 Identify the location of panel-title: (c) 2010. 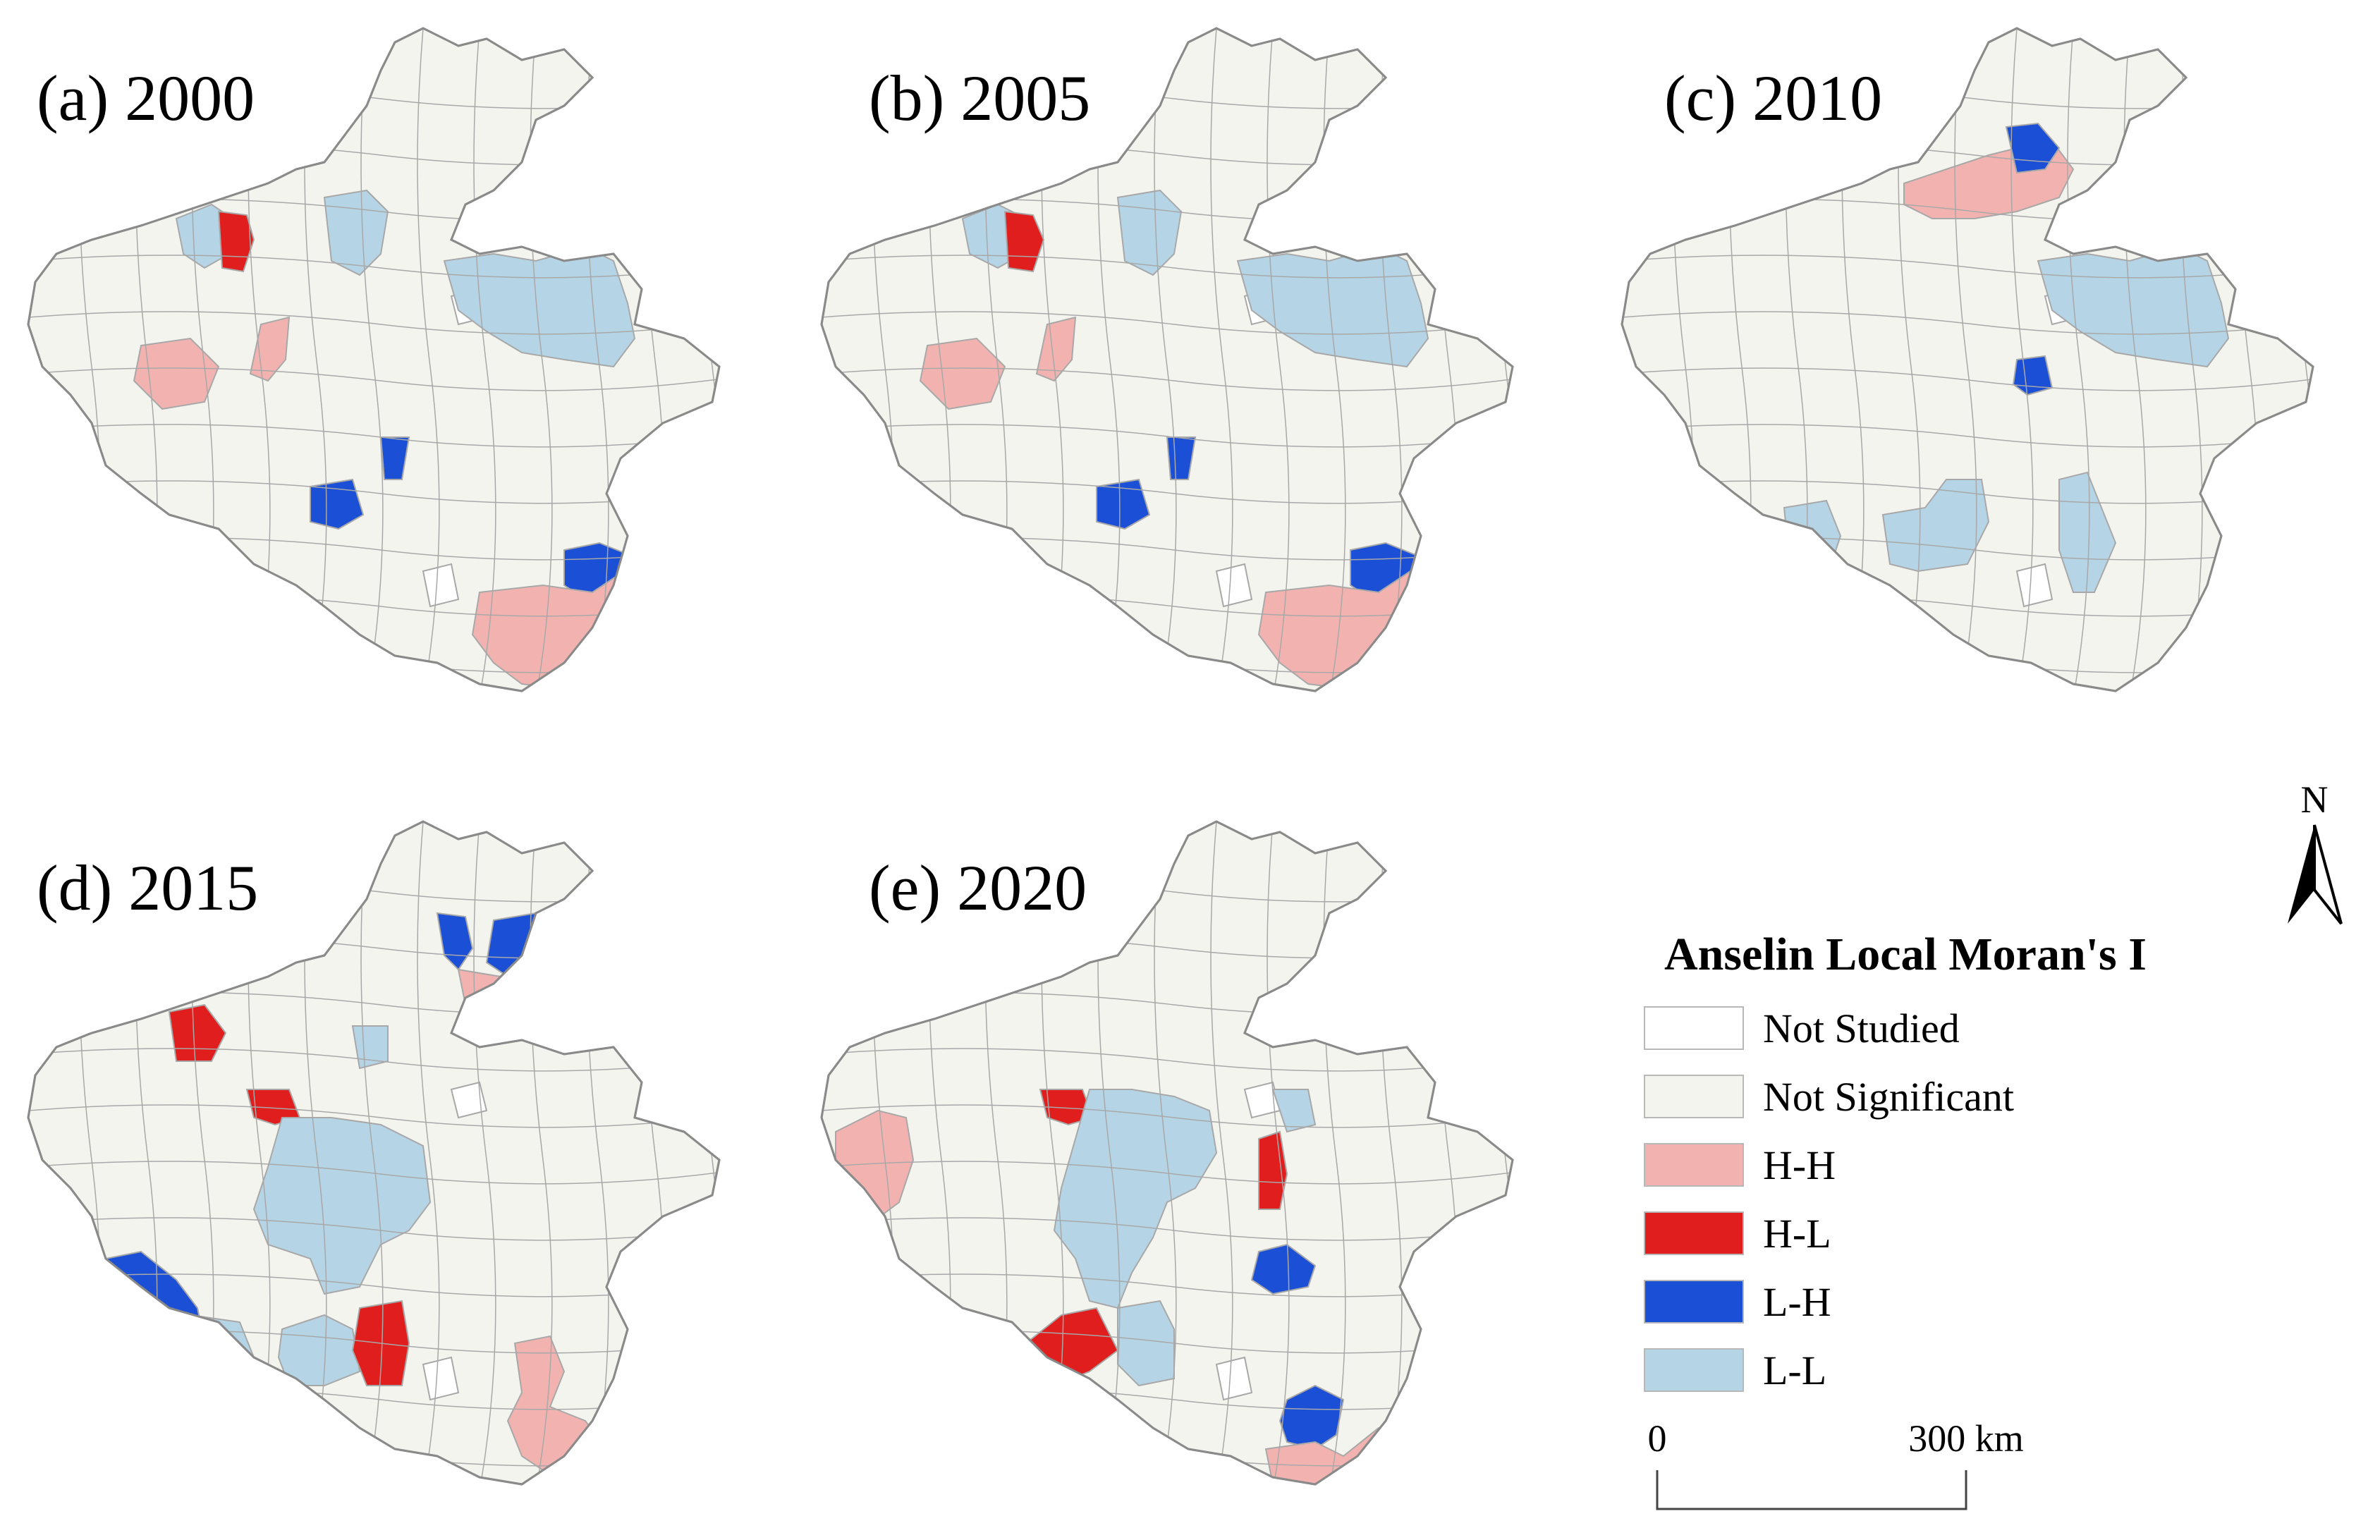
(1773, 98).